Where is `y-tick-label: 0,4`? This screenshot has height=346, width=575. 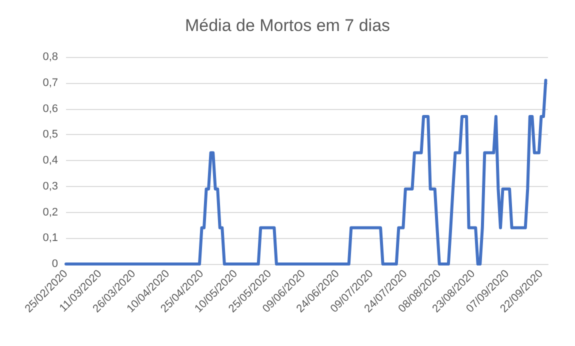 y-tick-label: 0,4 is located at coordinates (50, 160).